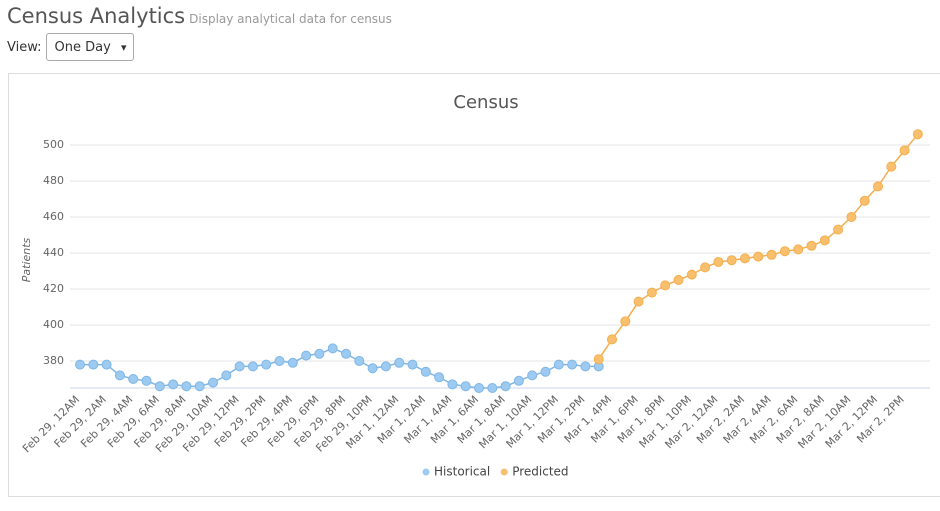  Describe the element at coordinates (89, 47) in the screenshot. I see `view-select: One Day` at that location.